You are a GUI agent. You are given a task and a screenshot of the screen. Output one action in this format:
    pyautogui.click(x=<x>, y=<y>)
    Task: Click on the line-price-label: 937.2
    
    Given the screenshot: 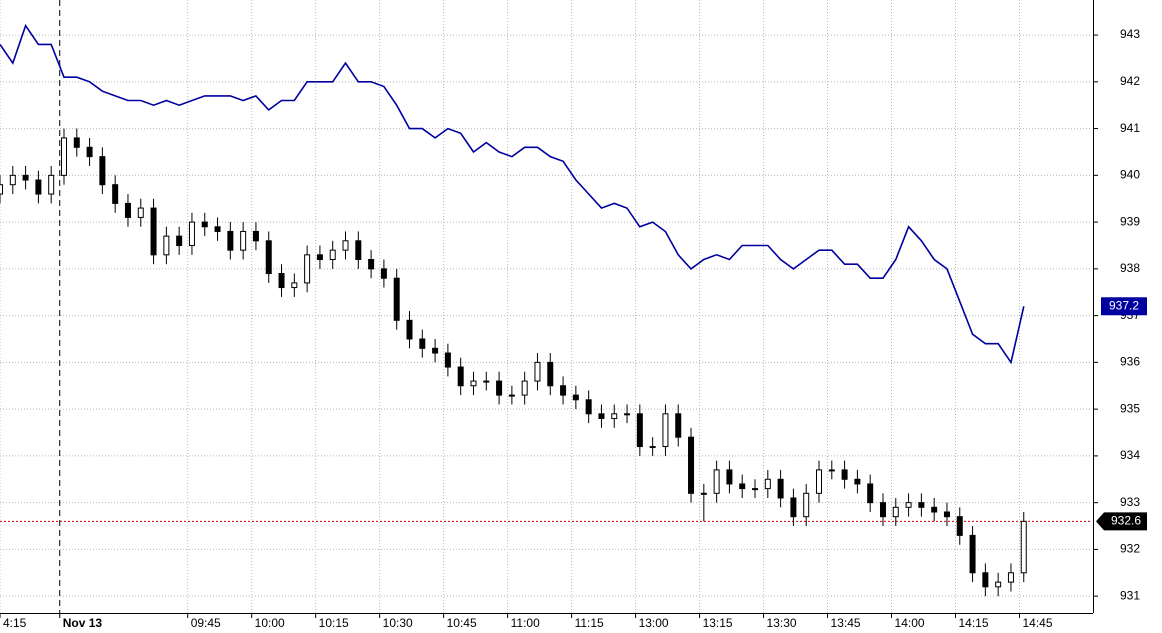 What is the action you would take?
    pyautogui.click(x=1124, y=305)
    